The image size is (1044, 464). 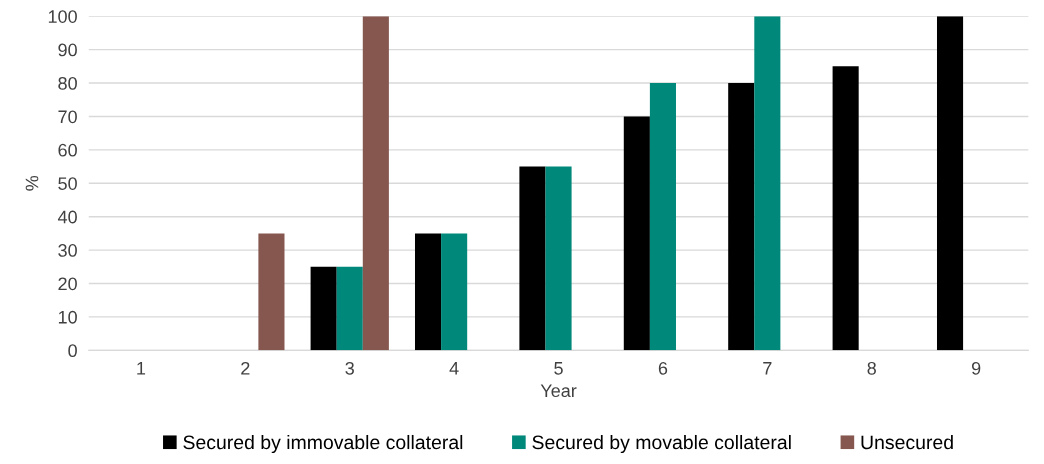 I want to click on x-tick-label: 2, so click(x=245, y=368).